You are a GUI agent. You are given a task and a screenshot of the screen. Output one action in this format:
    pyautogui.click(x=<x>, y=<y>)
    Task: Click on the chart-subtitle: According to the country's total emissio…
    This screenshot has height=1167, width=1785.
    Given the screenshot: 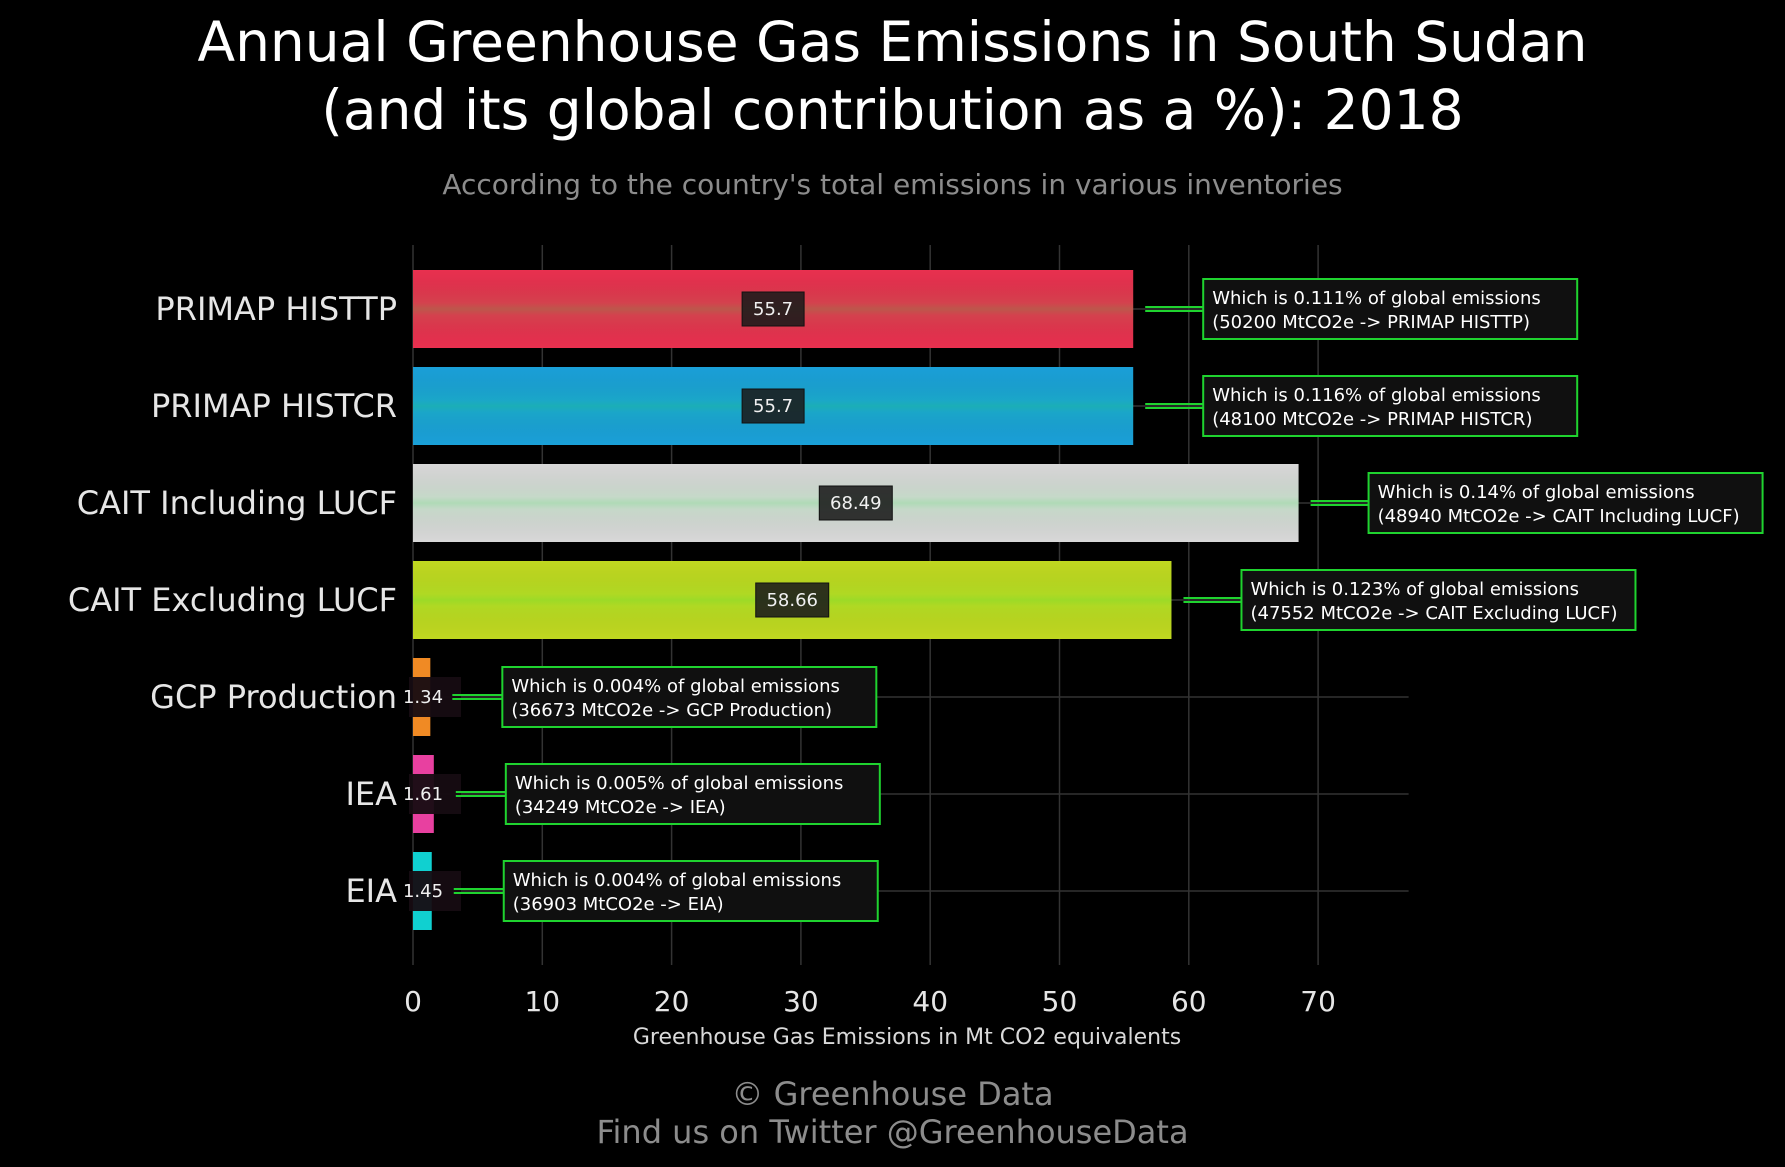 What is the action you would take?
    pyautogui.click(x=892, y=184)
    